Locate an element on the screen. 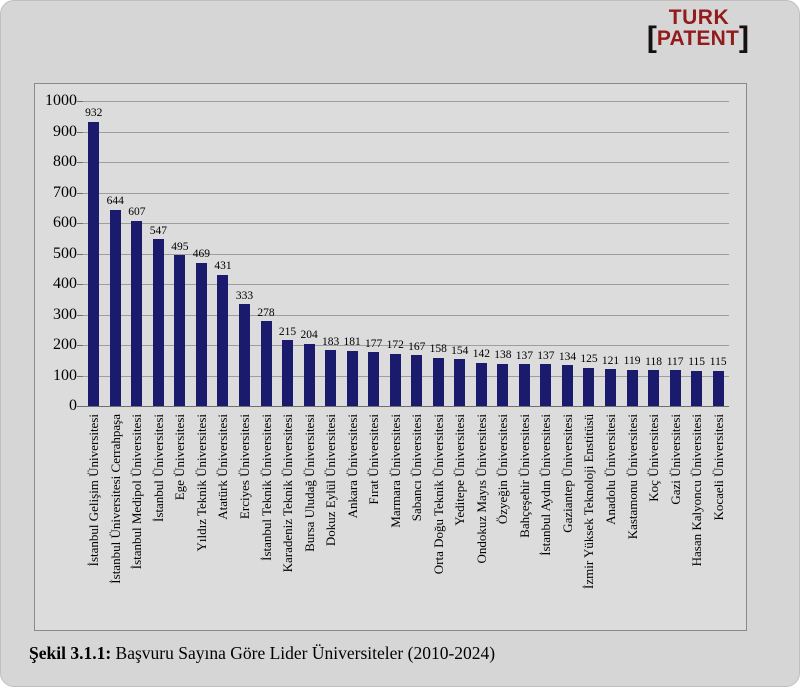  x-tick-label: Kocaeli Üniversitesi is located at coordinates (718, 467).